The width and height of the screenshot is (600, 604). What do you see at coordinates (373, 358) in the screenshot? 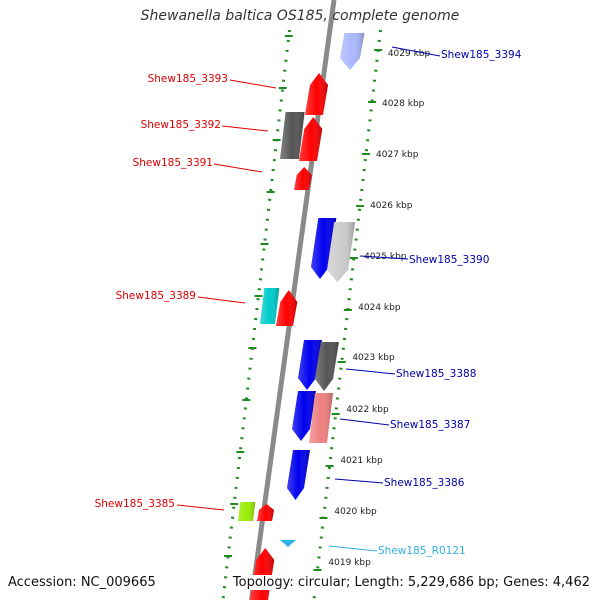
I see `ruler-label: 4023 kbp` at bounding box center [373, 358].